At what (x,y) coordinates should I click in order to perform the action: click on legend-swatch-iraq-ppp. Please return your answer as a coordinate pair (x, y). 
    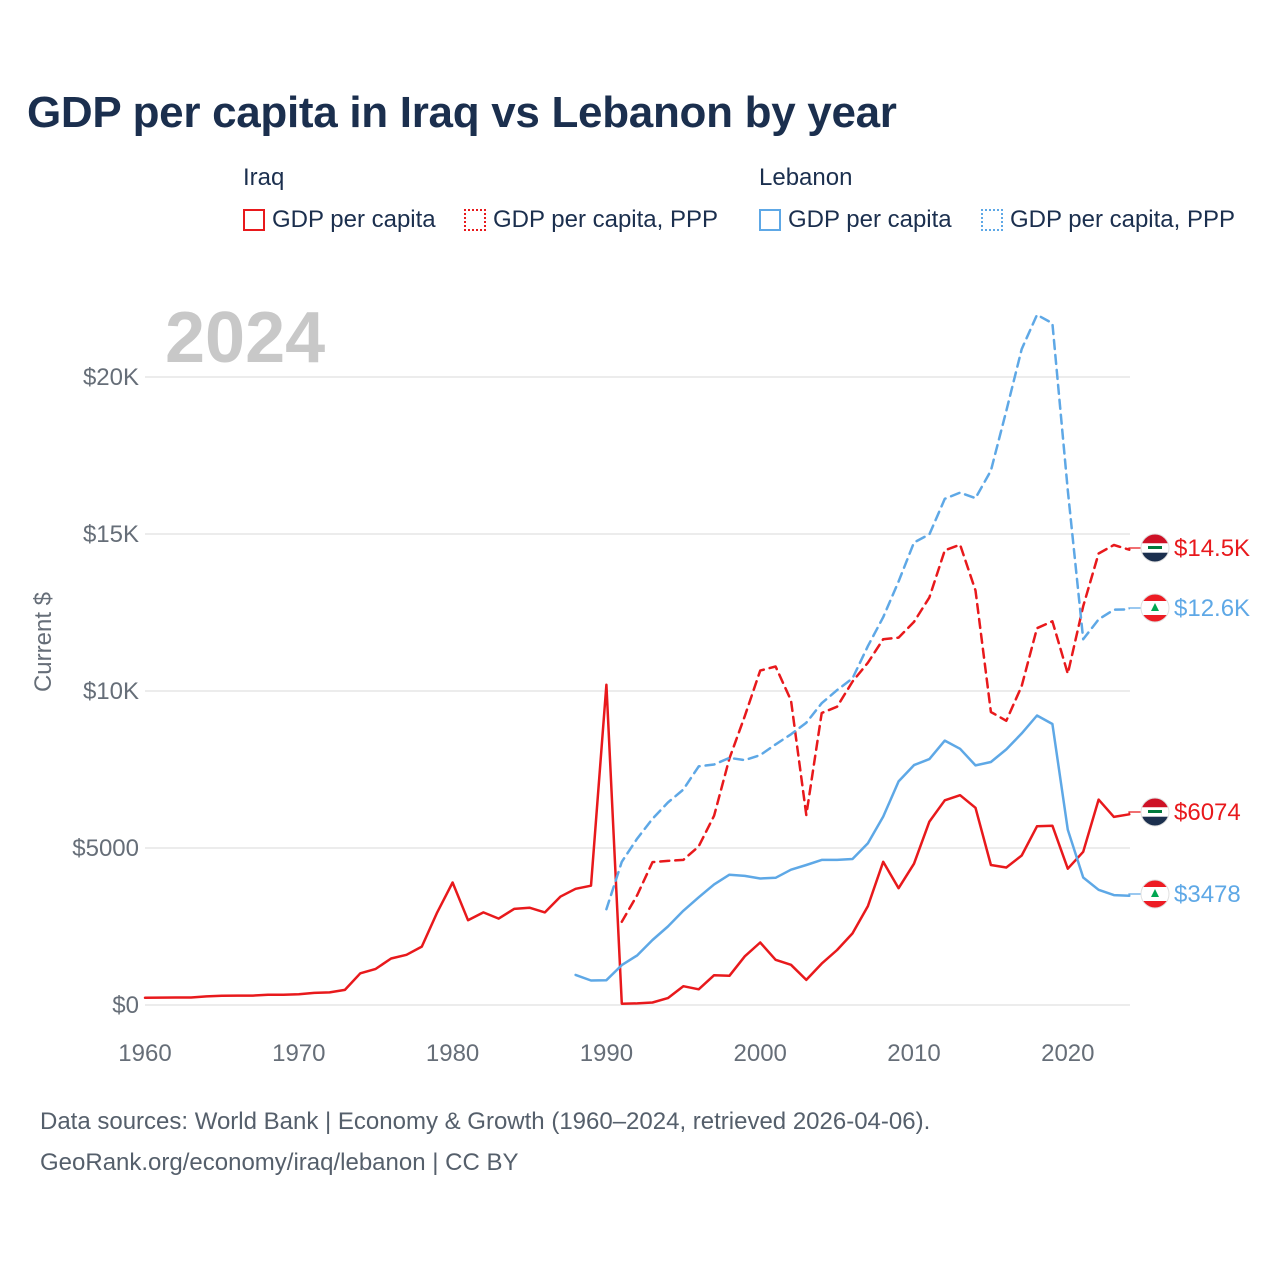
    Looking at the image, I should click on (475, 220).